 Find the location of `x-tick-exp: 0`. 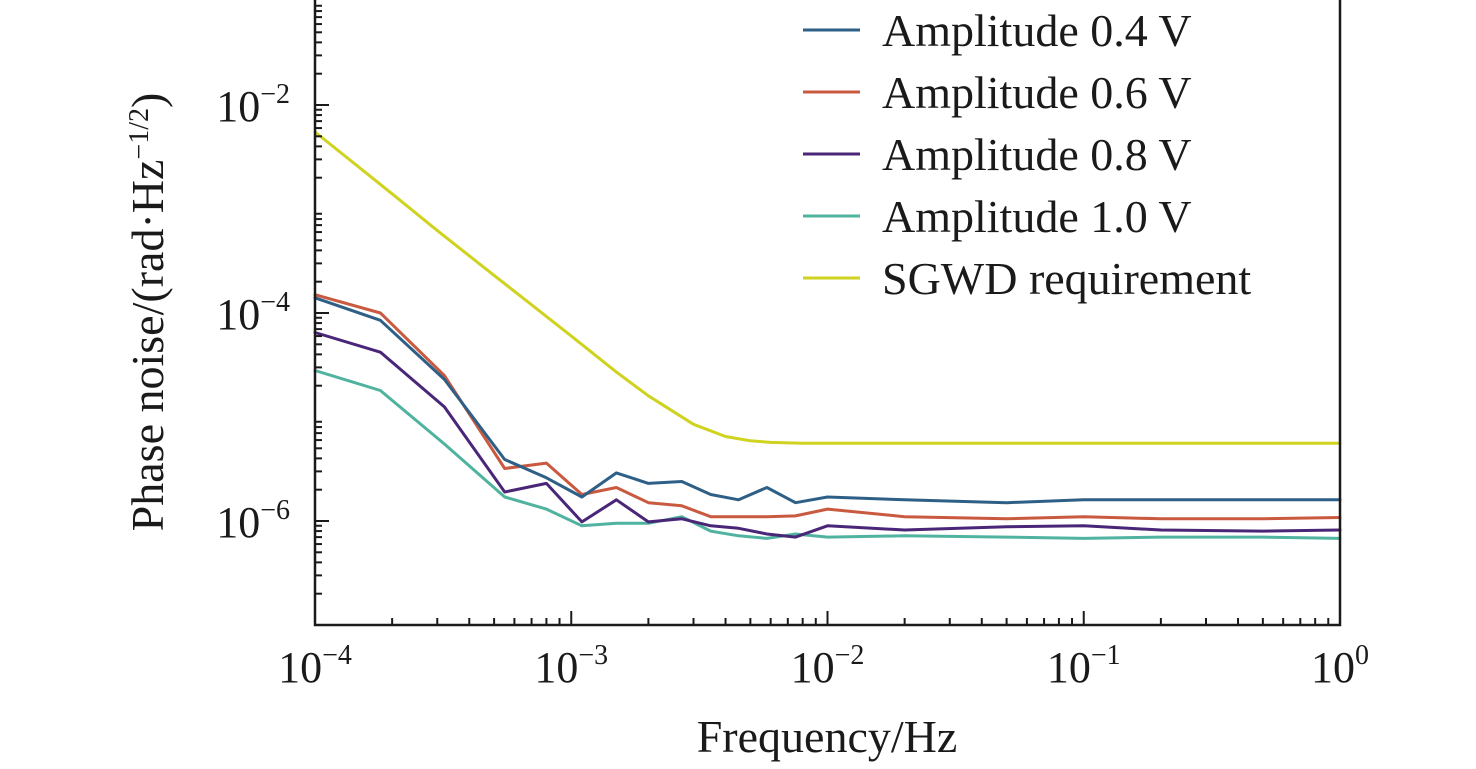

x-tick-exp: 0 is located at coordinates (1362, 655).